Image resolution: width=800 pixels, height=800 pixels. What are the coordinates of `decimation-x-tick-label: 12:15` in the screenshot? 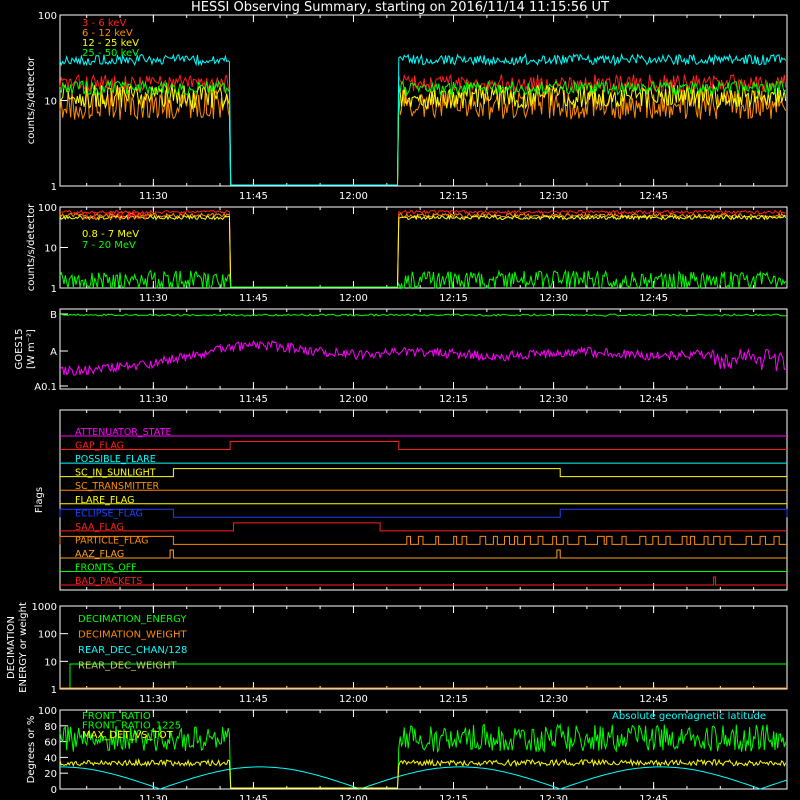 It's located at (453, 699).